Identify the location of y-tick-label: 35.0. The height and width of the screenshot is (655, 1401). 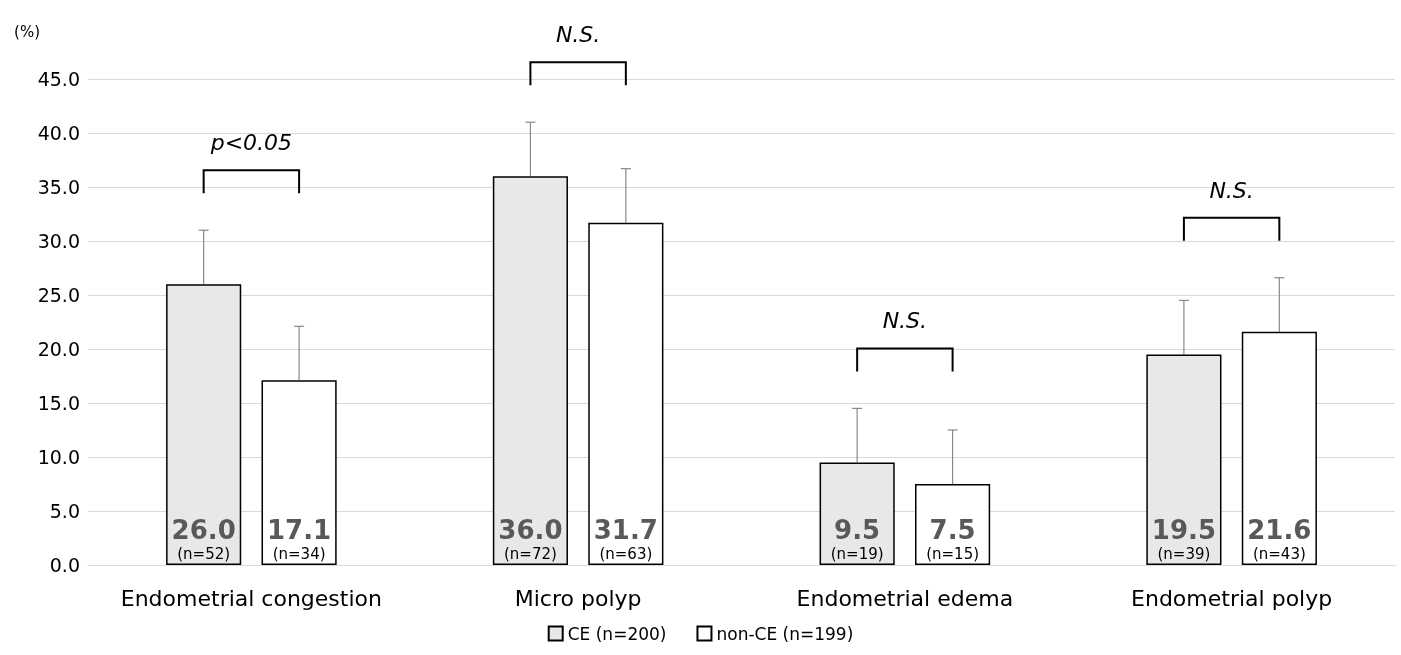
(58, 187).